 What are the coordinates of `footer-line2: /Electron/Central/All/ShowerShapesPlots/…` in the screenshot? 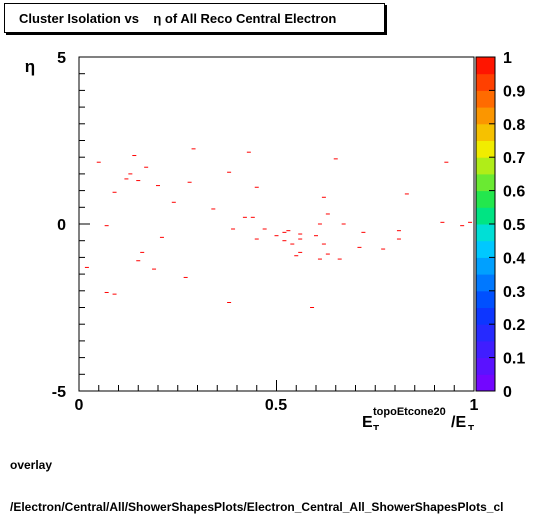 It's located at (257, 507).